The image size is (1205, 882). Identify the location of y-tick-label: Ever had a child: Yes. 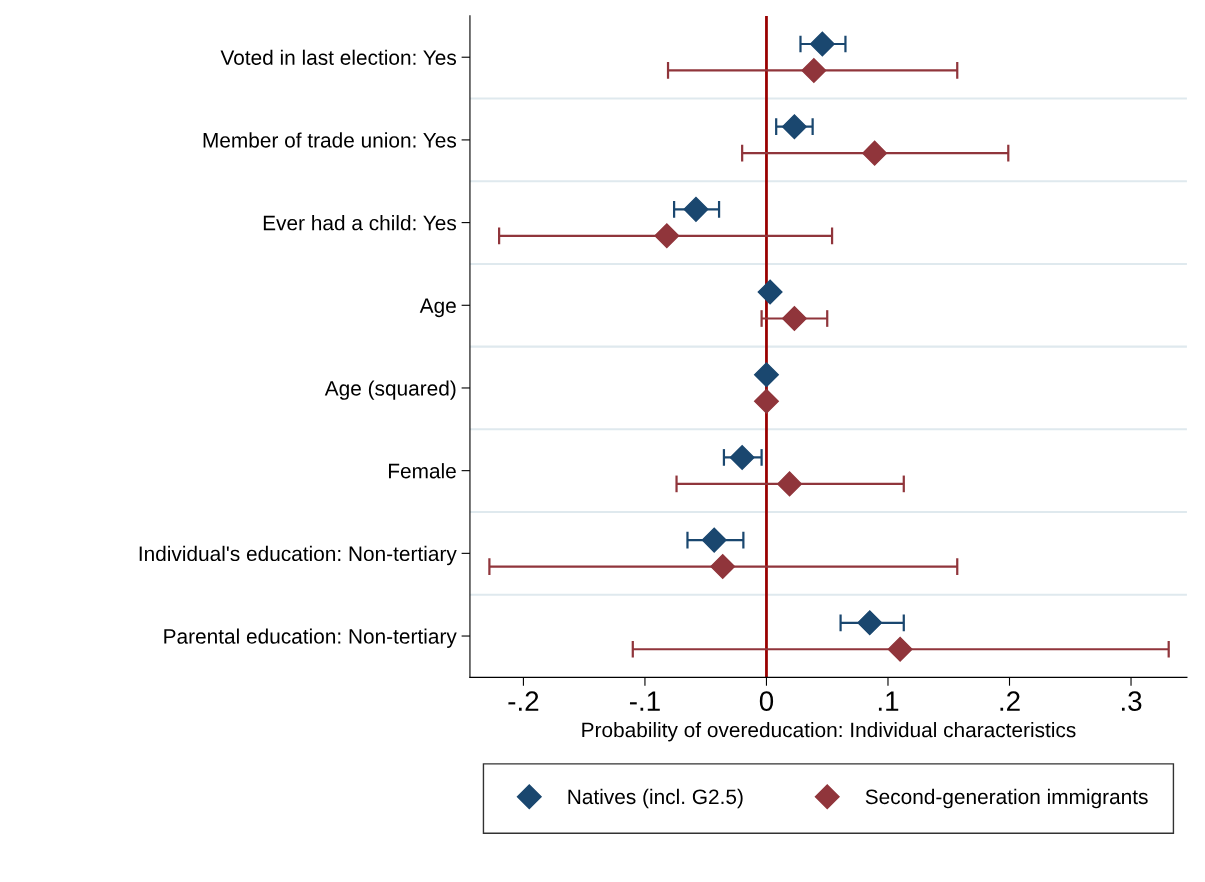
(360, 223).